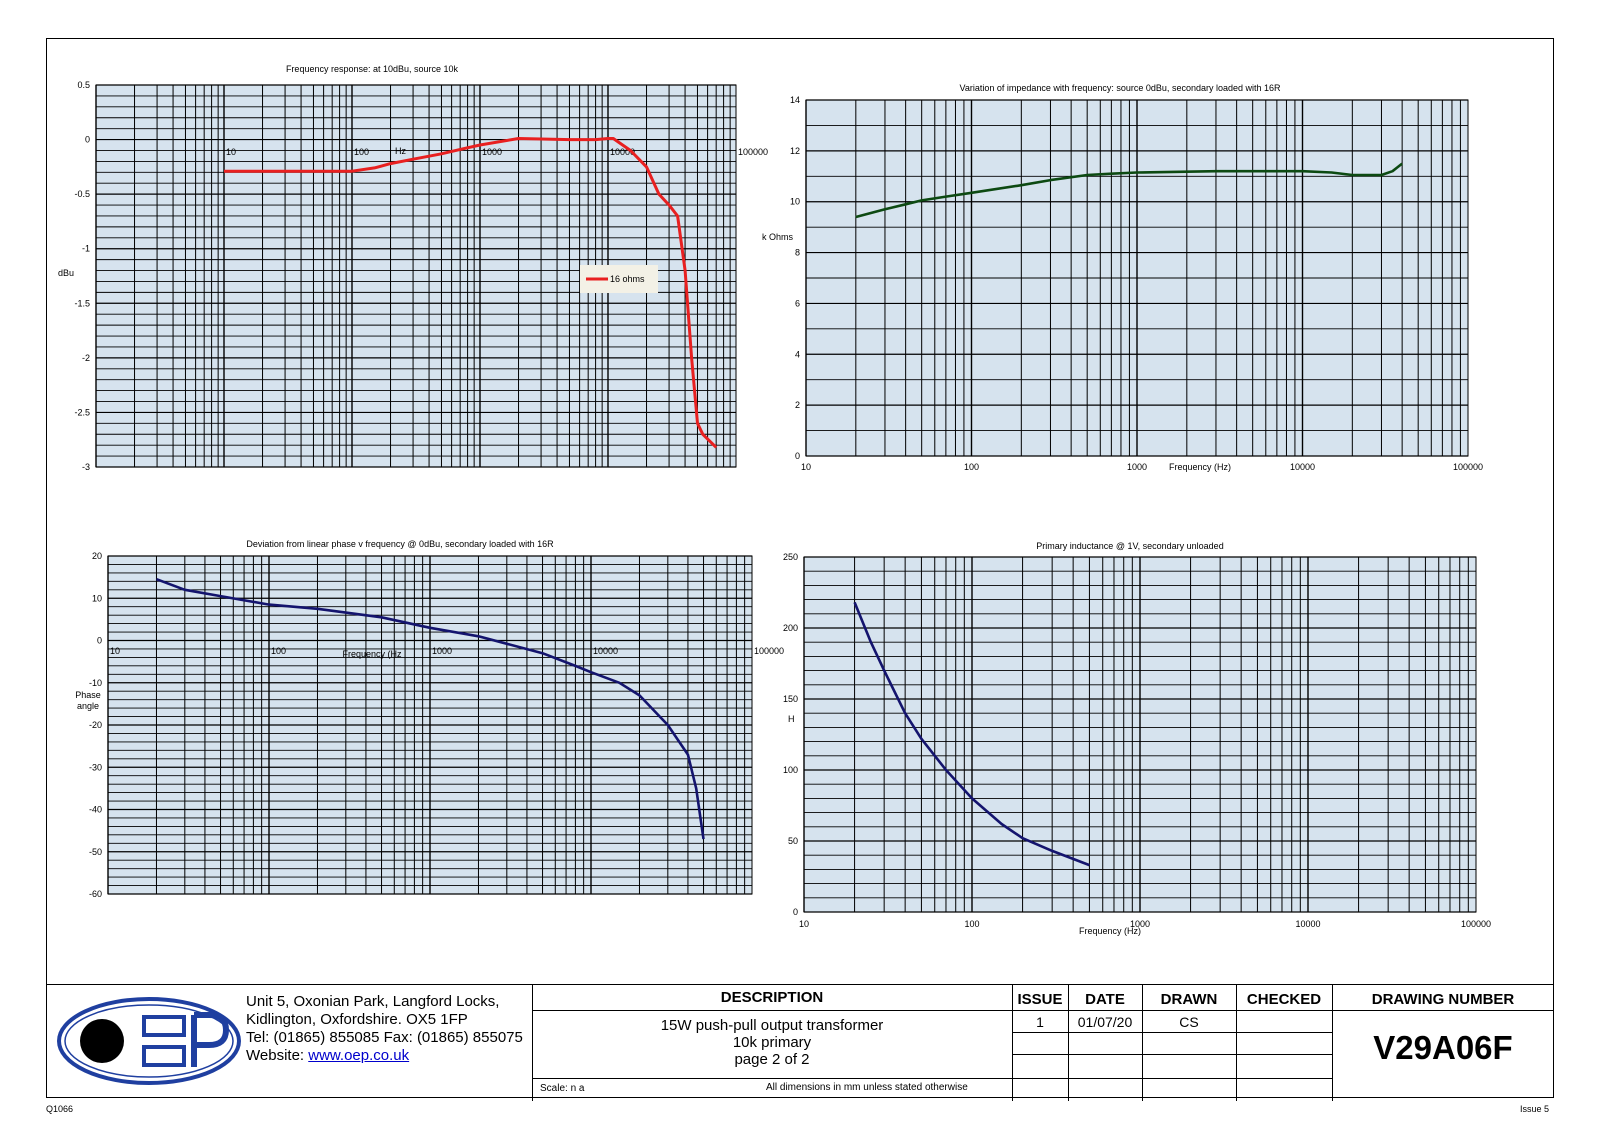  I want to click on website-link: www.oep.co.uk, so click(359, 1055).